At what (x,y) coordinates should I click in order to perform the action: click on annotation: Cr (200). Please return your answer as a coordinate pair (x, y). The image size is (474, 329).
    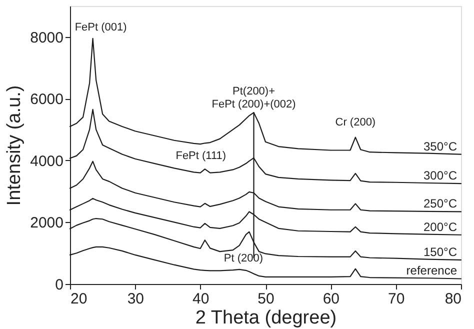
    Looking at the image, I should click on (355, 122).